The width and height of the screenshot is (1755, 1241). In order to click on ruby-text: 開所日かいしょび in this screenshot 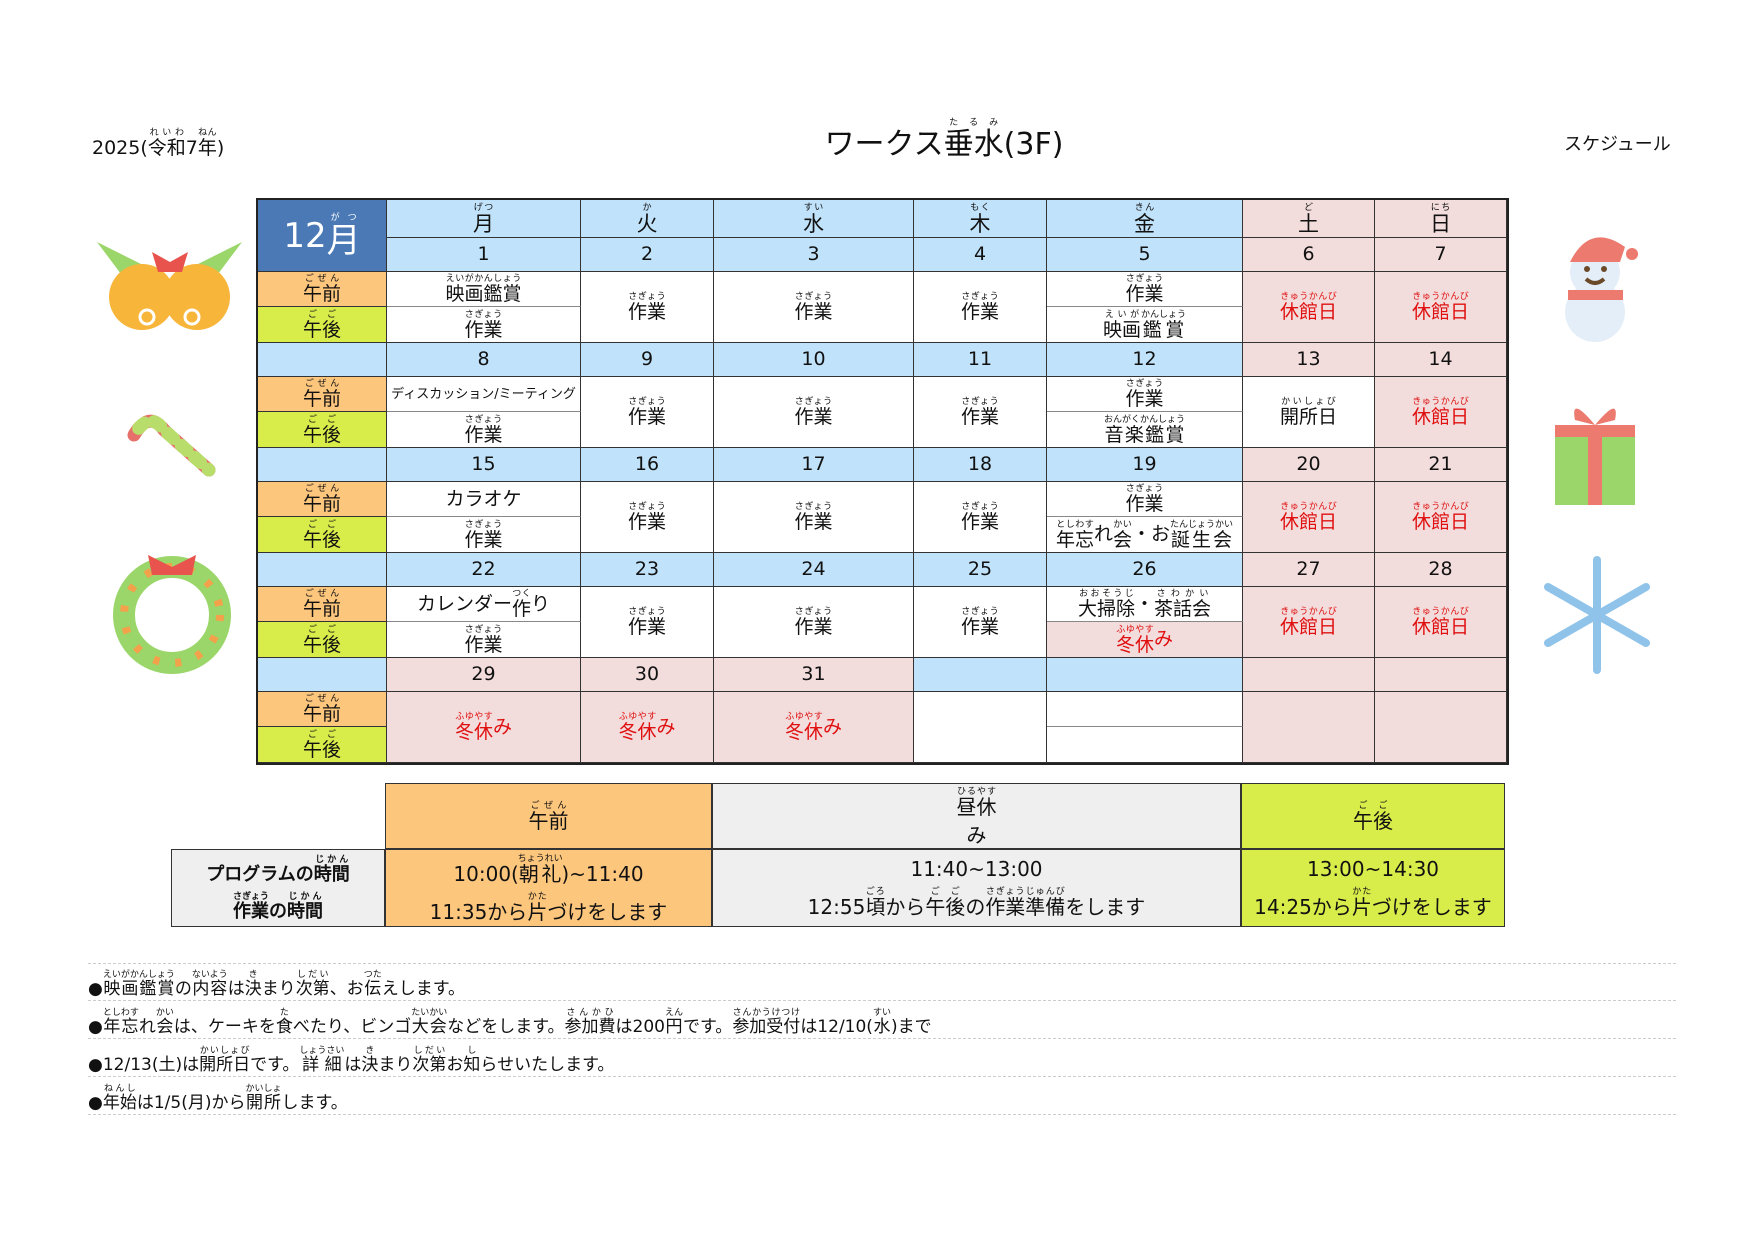, I will do `click(225, 1060)`.